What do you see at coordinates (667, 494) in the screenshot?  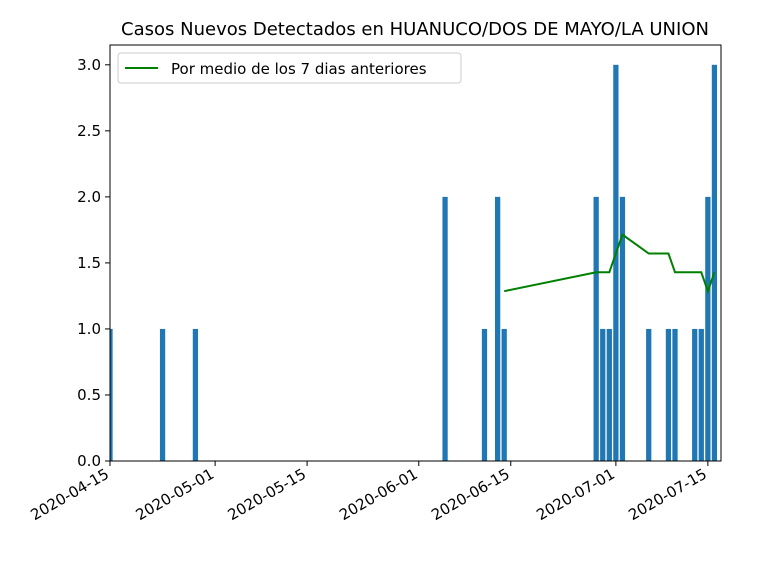 I see `x-tick-label: 2020-07-15` at bounding box center [667, 494].